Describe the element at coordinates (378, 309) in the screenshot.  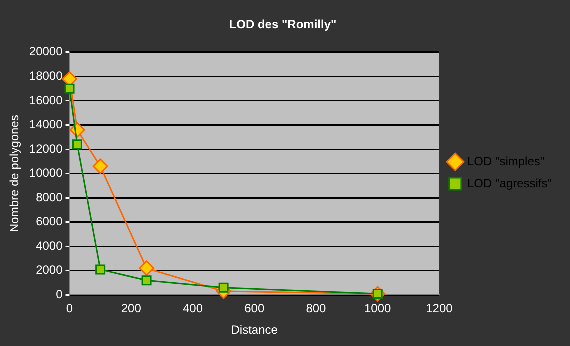
I see `x-tick-label: 1000` at that location.